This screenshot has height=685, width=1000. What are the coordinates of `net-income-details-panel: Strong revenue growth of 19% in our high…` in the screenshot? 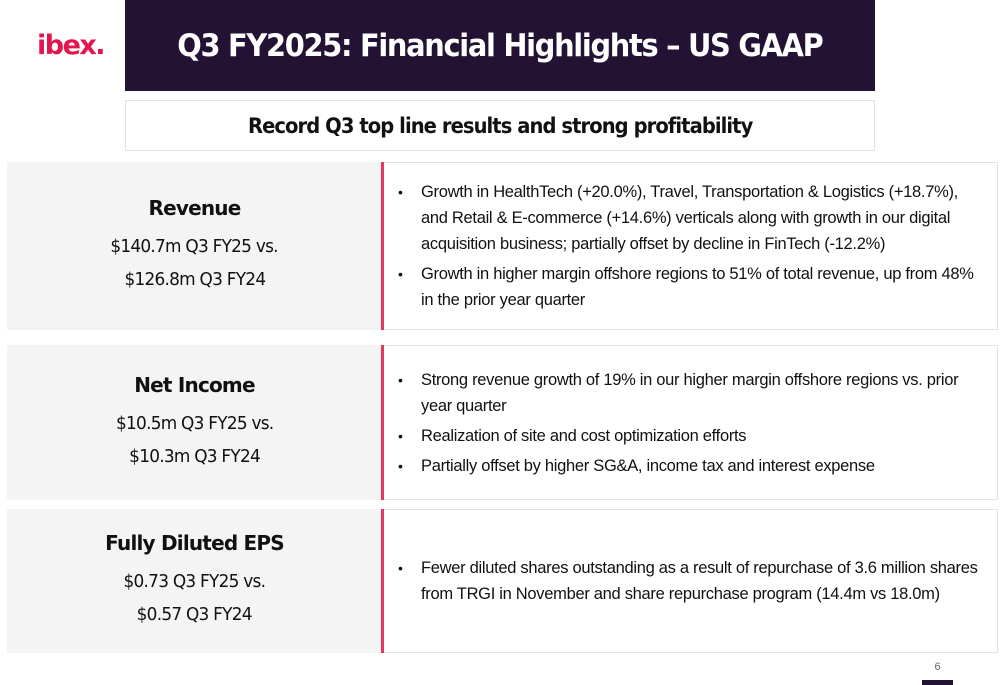 It's located at (691, 422).